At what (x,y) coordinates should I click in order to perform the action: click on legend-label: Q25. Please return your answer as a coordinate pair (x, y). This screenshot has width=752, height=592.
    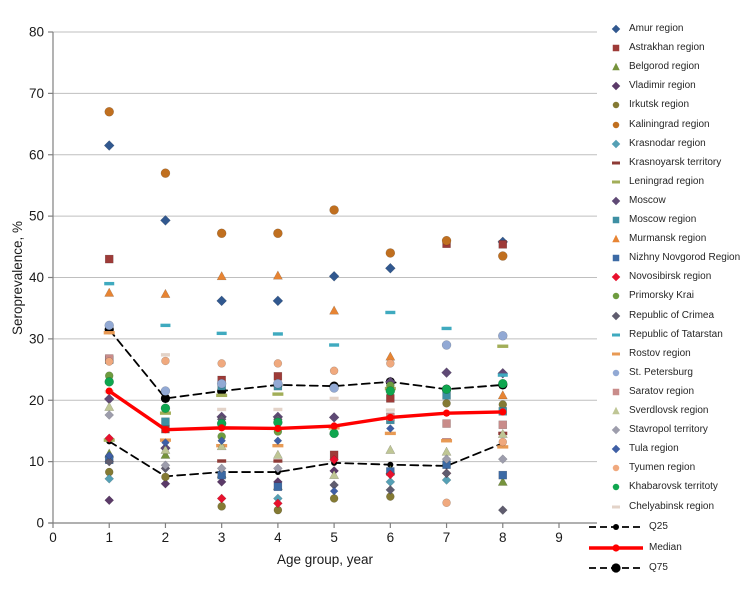
    Looking at the image, I should click on (658, 526).